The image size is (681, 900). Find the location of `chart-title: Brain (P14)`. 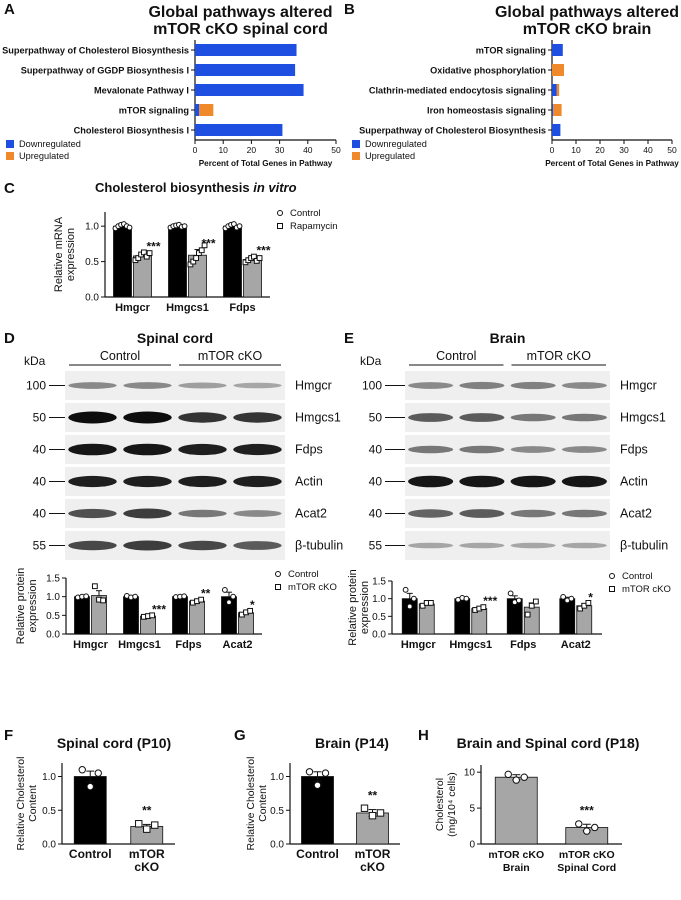

chart-title: Brain (P14) is located at coordinates (352, 743).